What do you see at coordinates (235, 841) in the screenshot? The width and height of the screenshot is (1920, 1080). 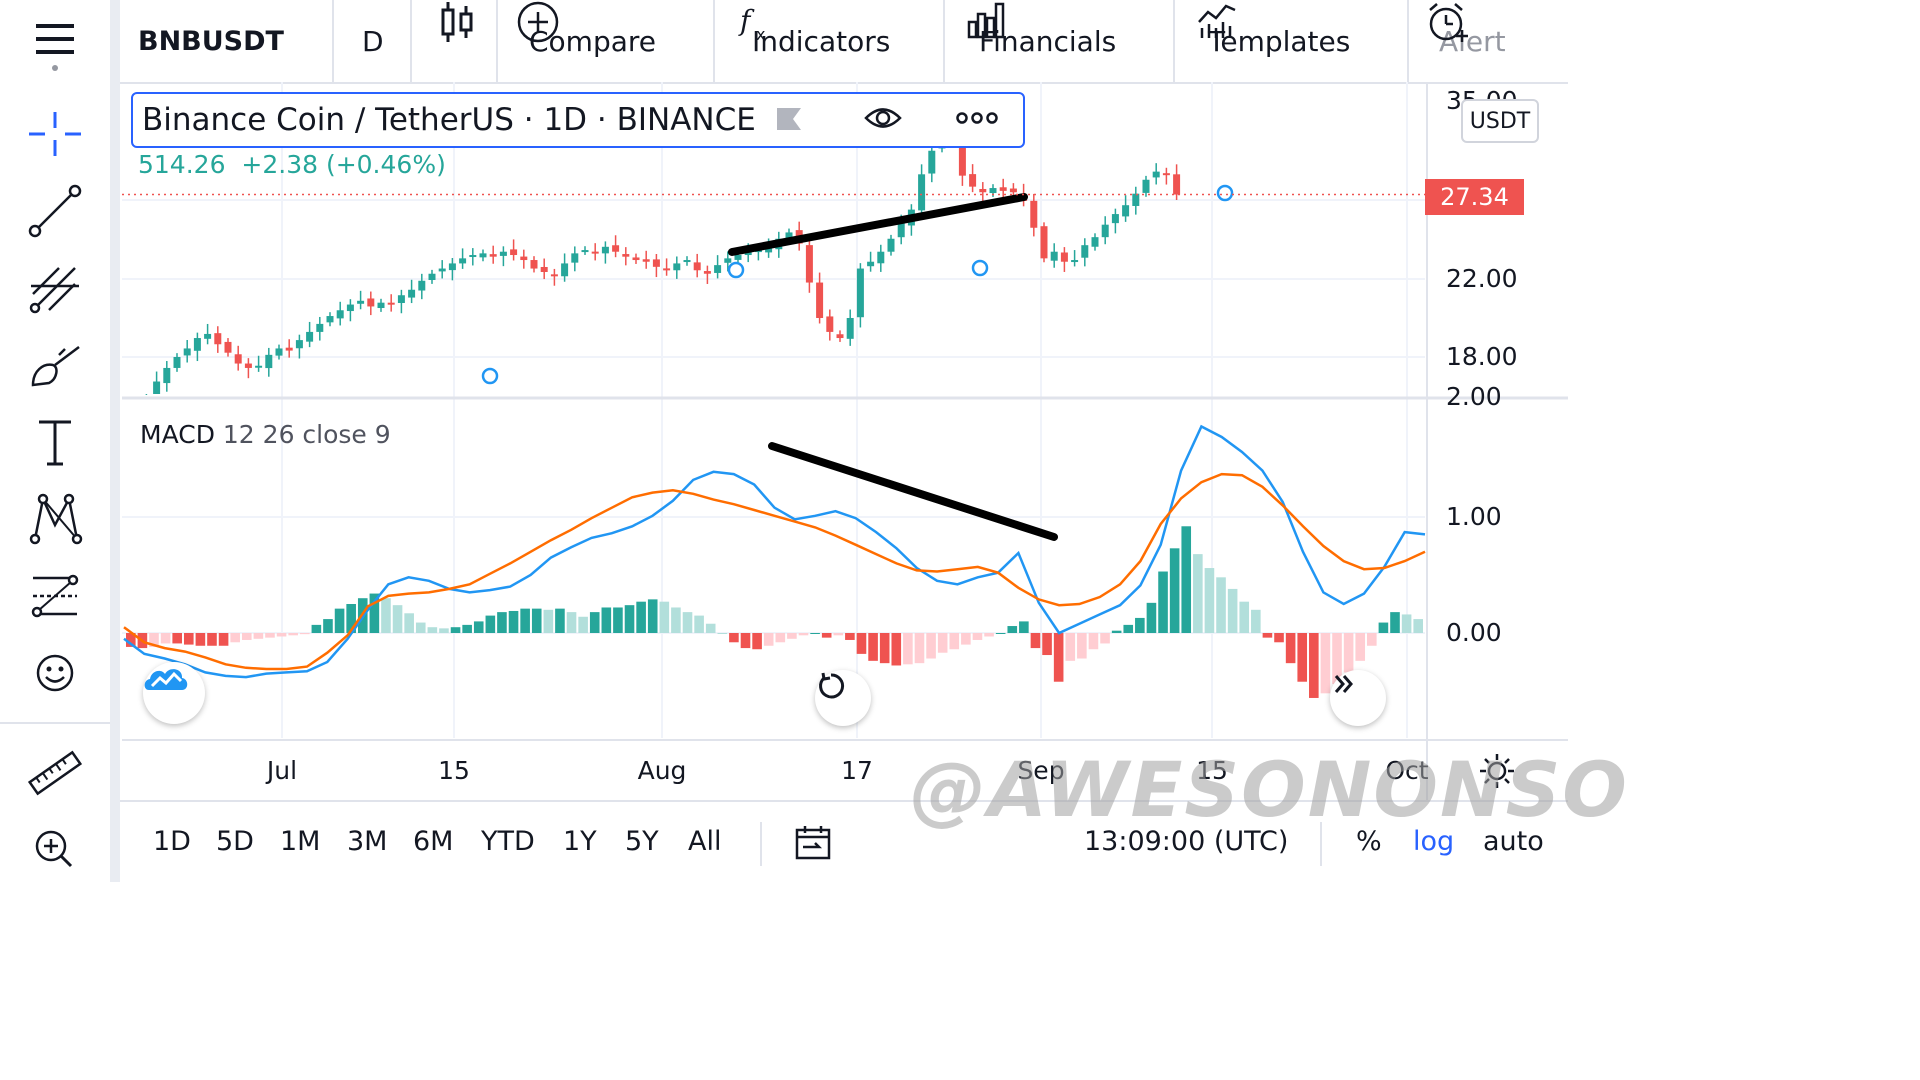 I see `range-5d: 5D` at bounding box center [235, 841].